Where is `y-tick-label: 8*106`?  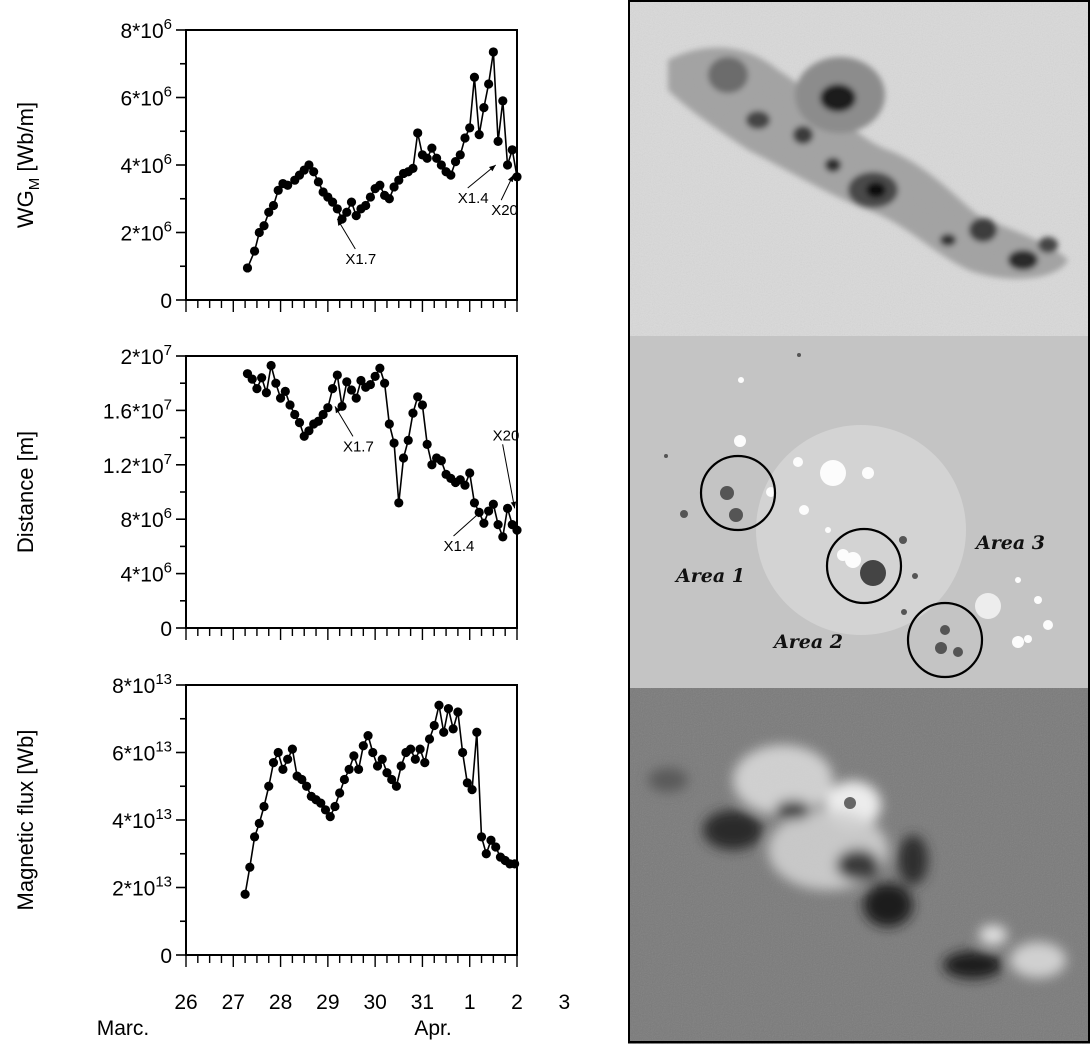 y-tick-label: 8*106 is located at coordinates (146, 518).